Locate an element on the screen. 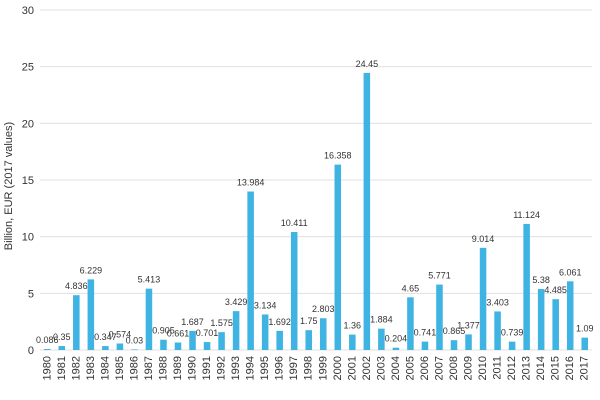  bar-1980 is located at coordinates (47, 349).